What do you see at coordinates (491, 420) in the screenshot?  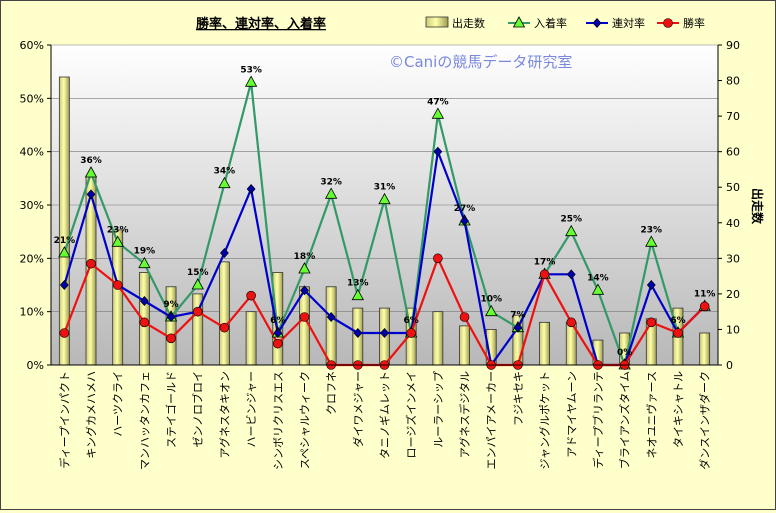 I see `x-tick-label: エンパイアメーカー` at bounding box center [491, 420].